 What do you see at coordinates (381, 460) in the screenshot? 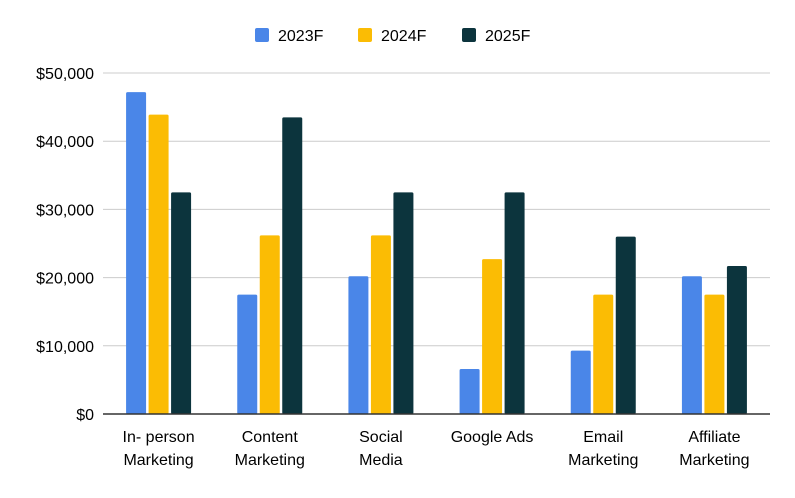
I see `x-tick-label-line: Media` at bounding box center [381, 460].